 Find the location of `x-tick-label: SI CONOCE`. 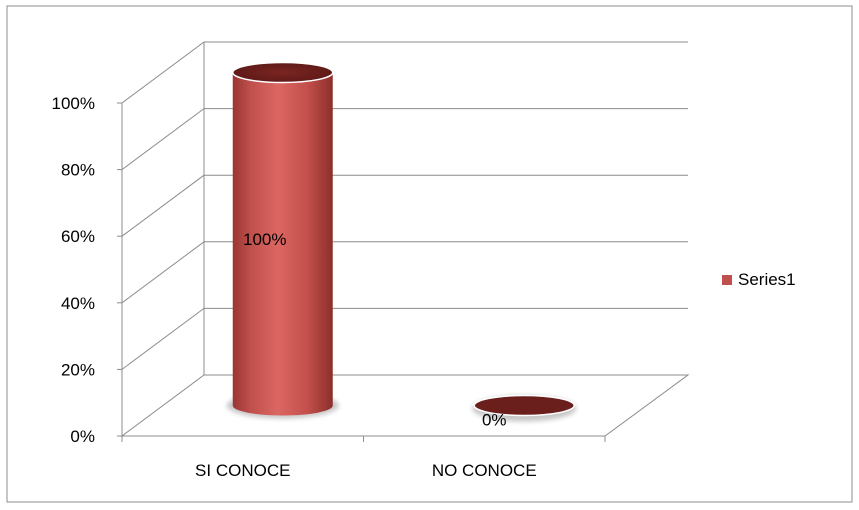

x-tick-label: SI CONOCE is located at coordinates (242, 470).